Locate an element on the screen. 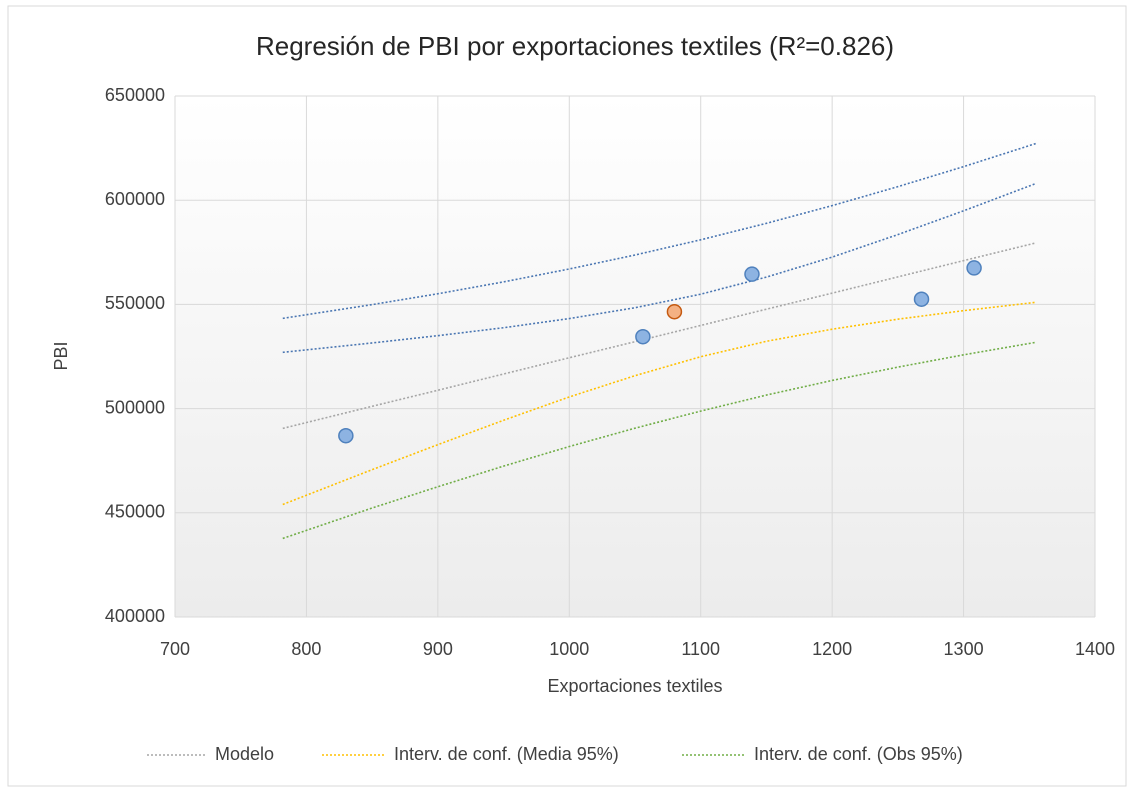  x-tick-label: 1200 is located at coordinates (832, 649).